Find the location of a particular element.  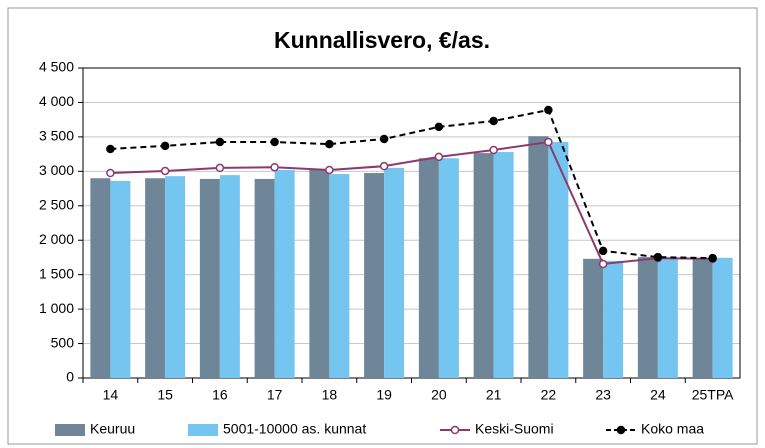

y-tick-label: 4 000 is located at coordinates (56, 101).